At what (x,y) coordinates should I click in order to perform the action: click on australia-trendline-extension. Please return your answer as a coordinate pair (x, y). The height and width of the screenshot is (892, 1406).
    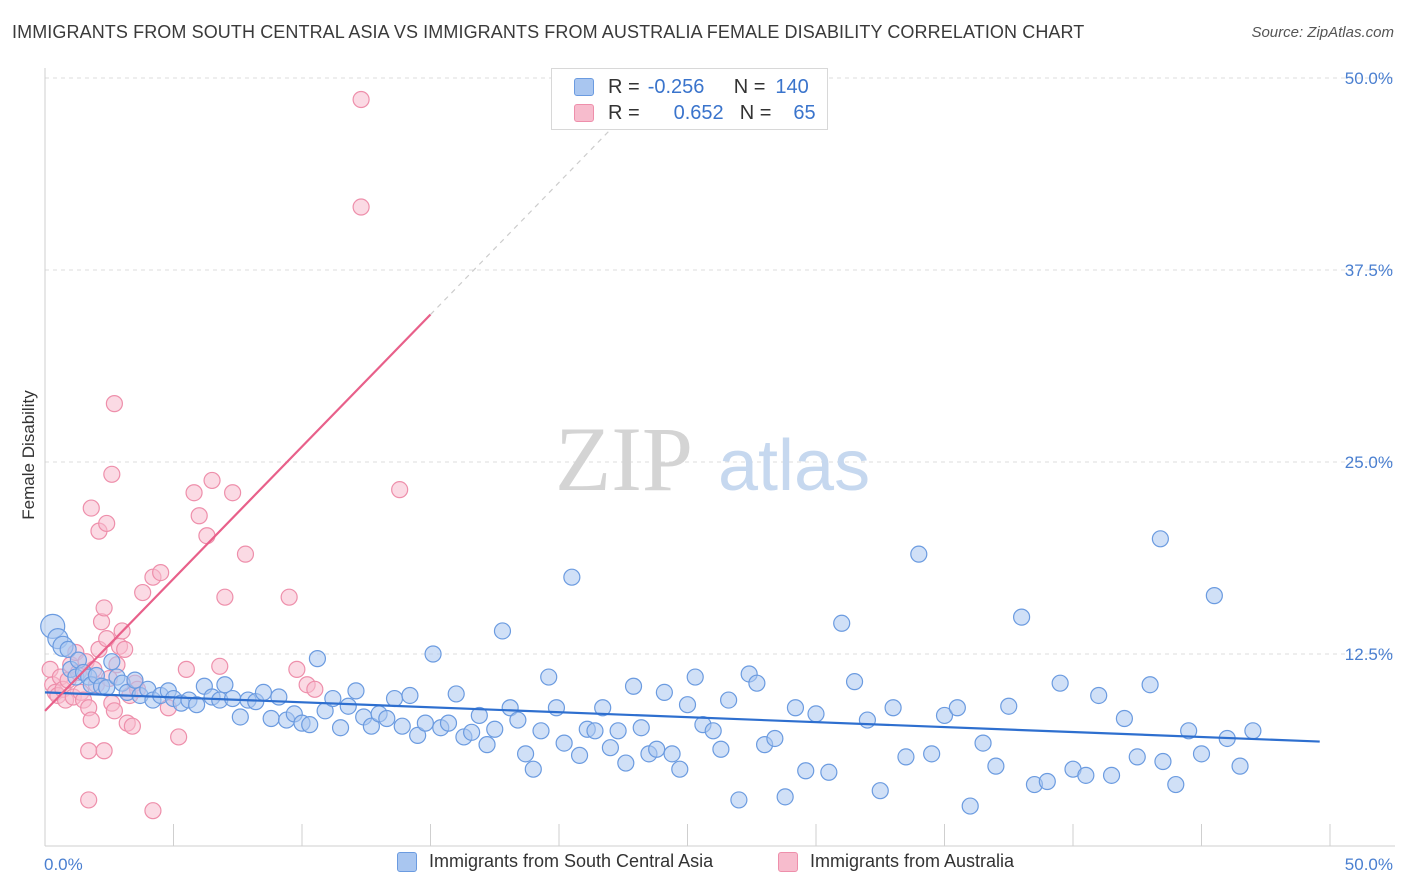
    Looking at the image, I should click on (527, 215).